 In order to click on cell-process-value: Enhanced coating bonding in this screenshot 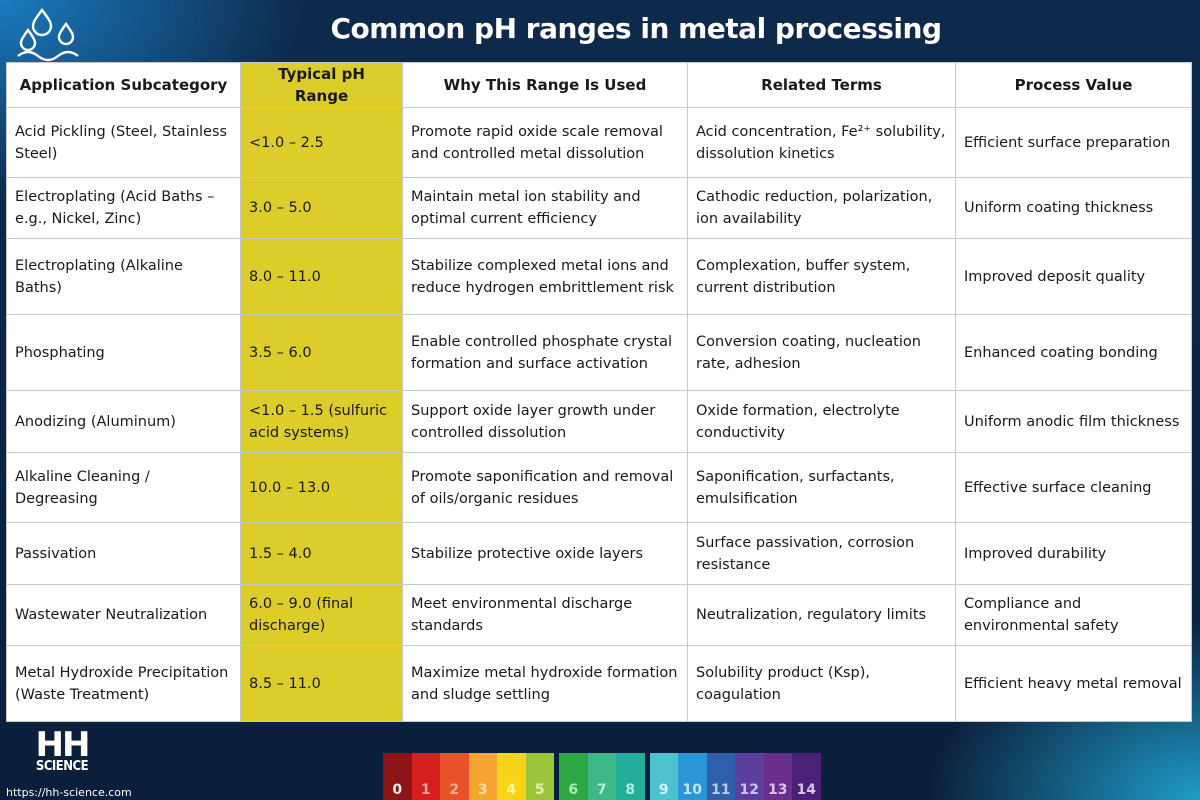, I will do `click(1073, 352)`.